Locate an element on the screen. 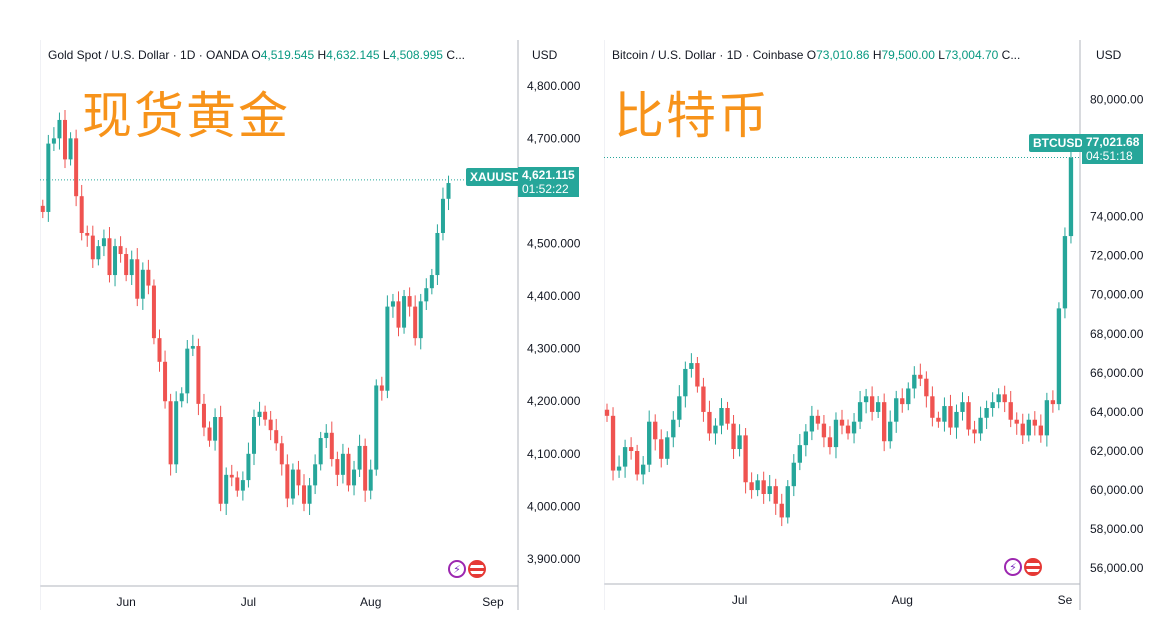 The image size is (1166, 634). gold-y-tick-label: 4,000.000 is located at coordinates (554, 506).